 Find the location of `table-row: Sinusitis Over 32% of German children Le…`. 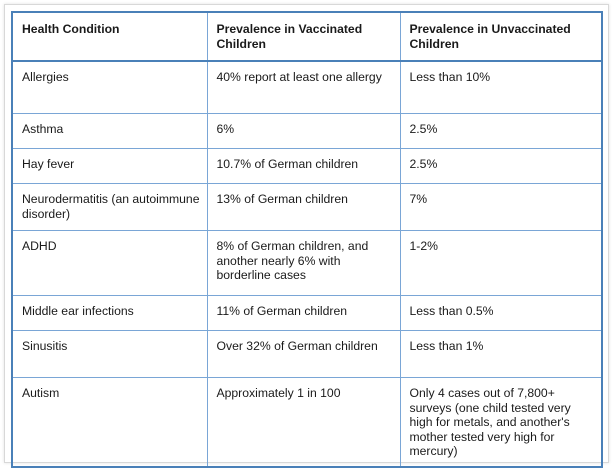

table-row: Sinusitis Over 32% of German children Le… is located at coordinates (307, 354).